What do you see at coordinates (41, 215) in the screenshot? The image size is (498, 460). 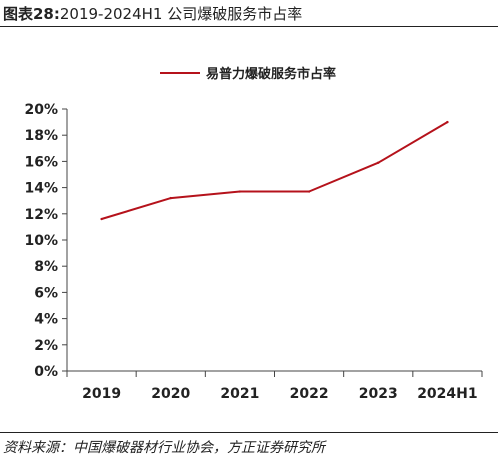 I see `y-tick-label: 12%` at bounding box center [41, 215].